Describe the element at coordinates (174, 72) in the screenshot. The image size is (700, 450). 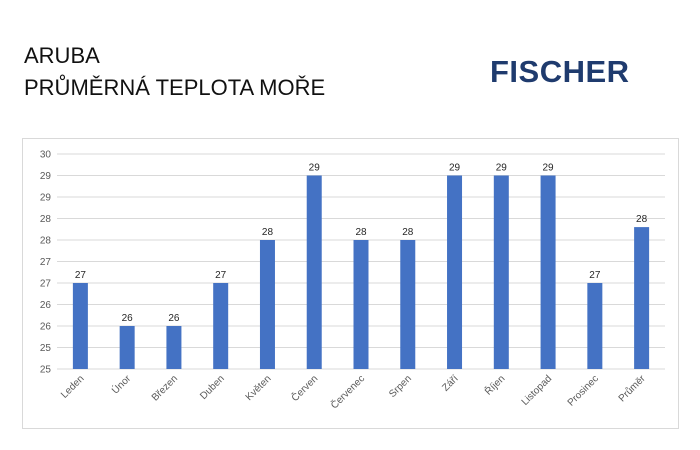
I see `page-title: ARUBA PRŮMĚRNÁ TEPLOTA MOŘE` at that location.